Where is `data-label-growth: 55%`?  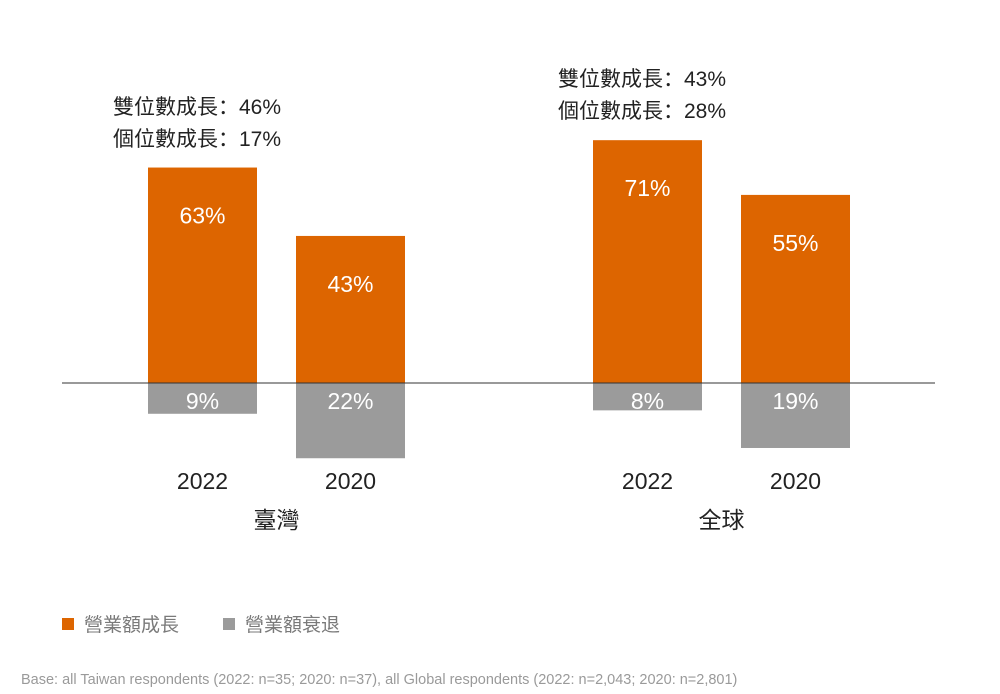 data-label-growth: 55% is located at coordinates (795, 243).